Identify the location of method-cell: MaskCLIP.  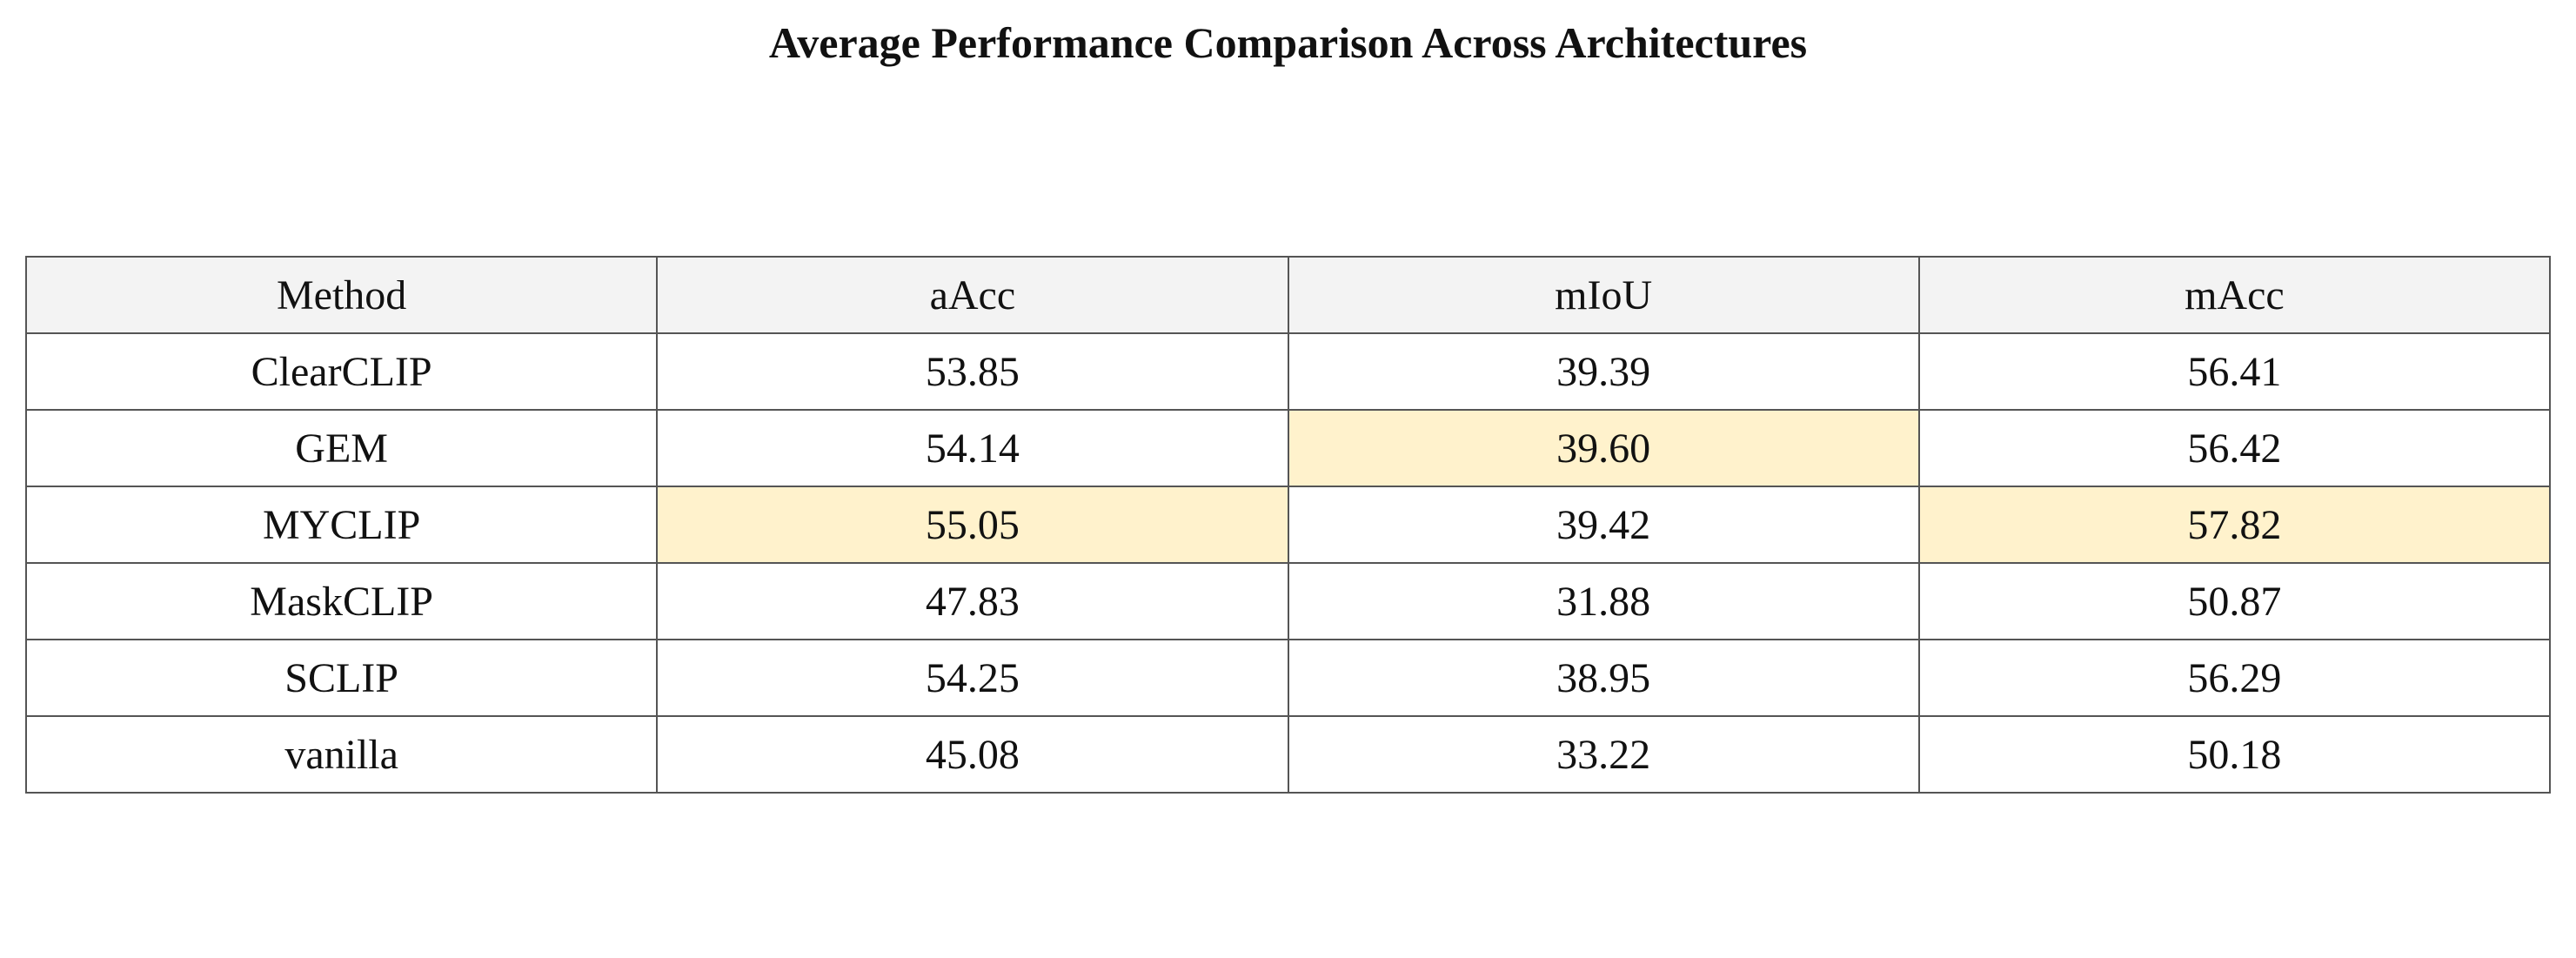
(341, 601).